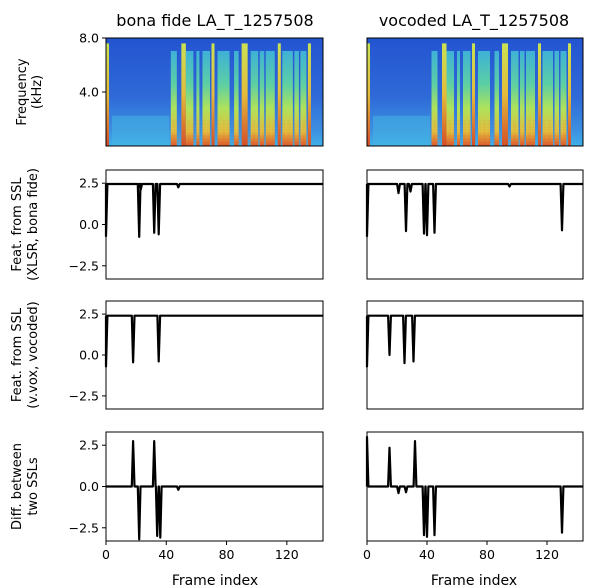 The width and height of the screenshot is (598, 588). Describe the element at coordinates (33, 224) in the screenshot. I see `row-ylabel-line: (XLSR, bona fide)` at that location.